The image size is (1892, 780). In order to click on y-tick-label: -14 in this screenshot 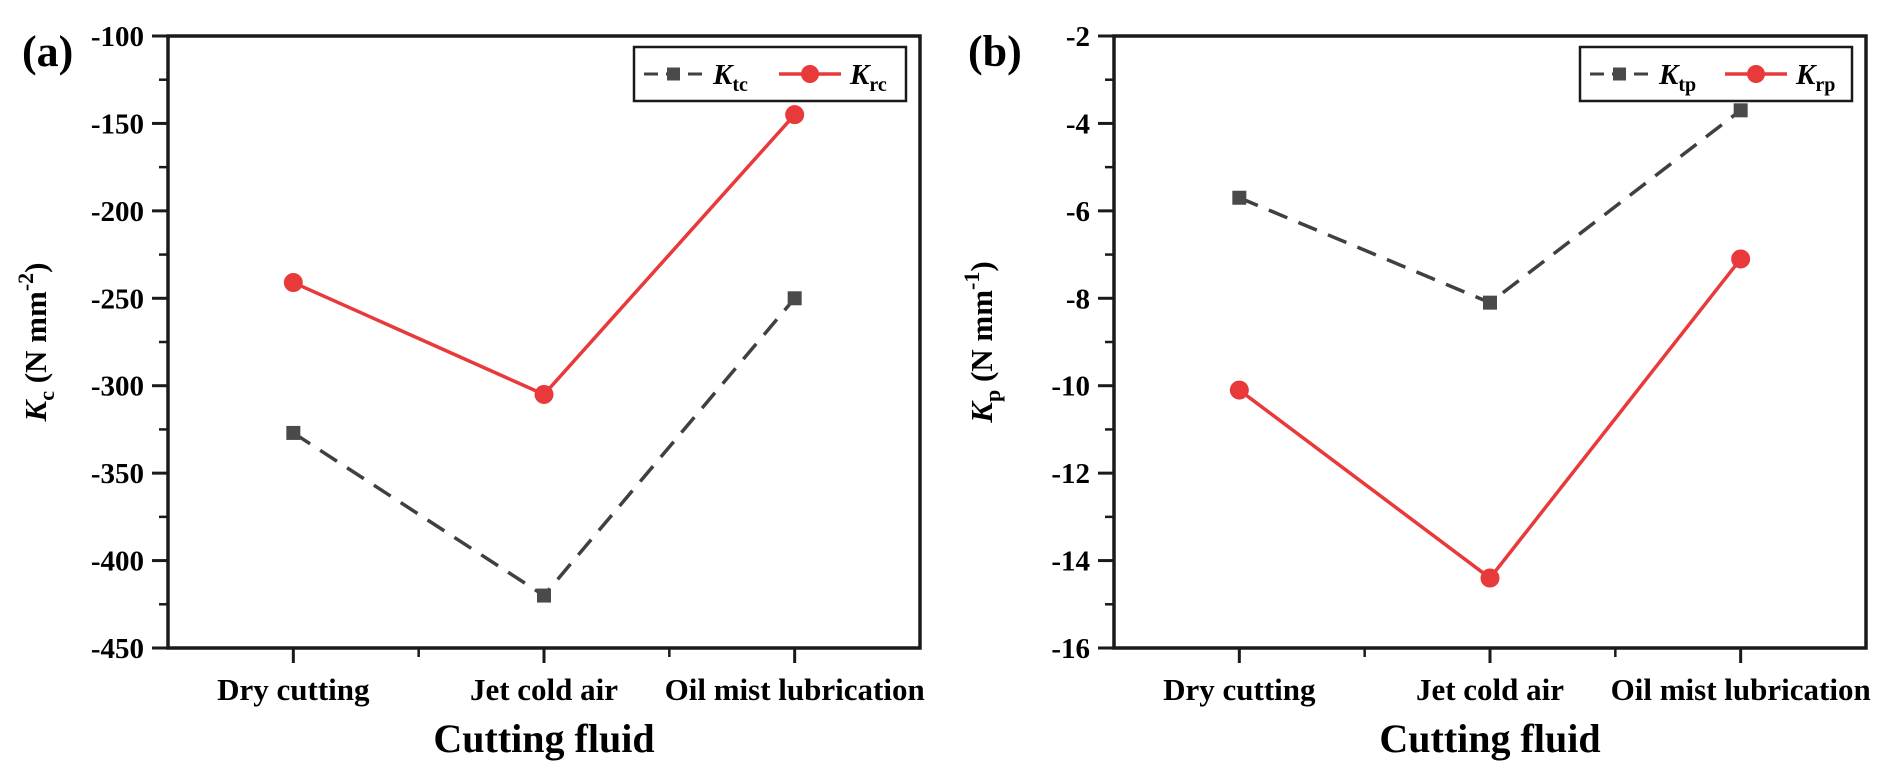, I will do `click(1070, 562)`.